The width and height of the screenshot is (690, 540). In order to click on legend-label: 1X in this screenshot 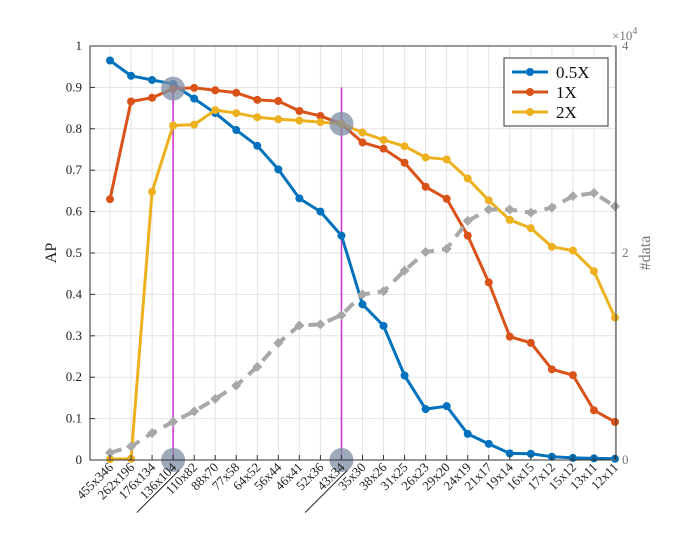, I will do `click(566, 92)`.